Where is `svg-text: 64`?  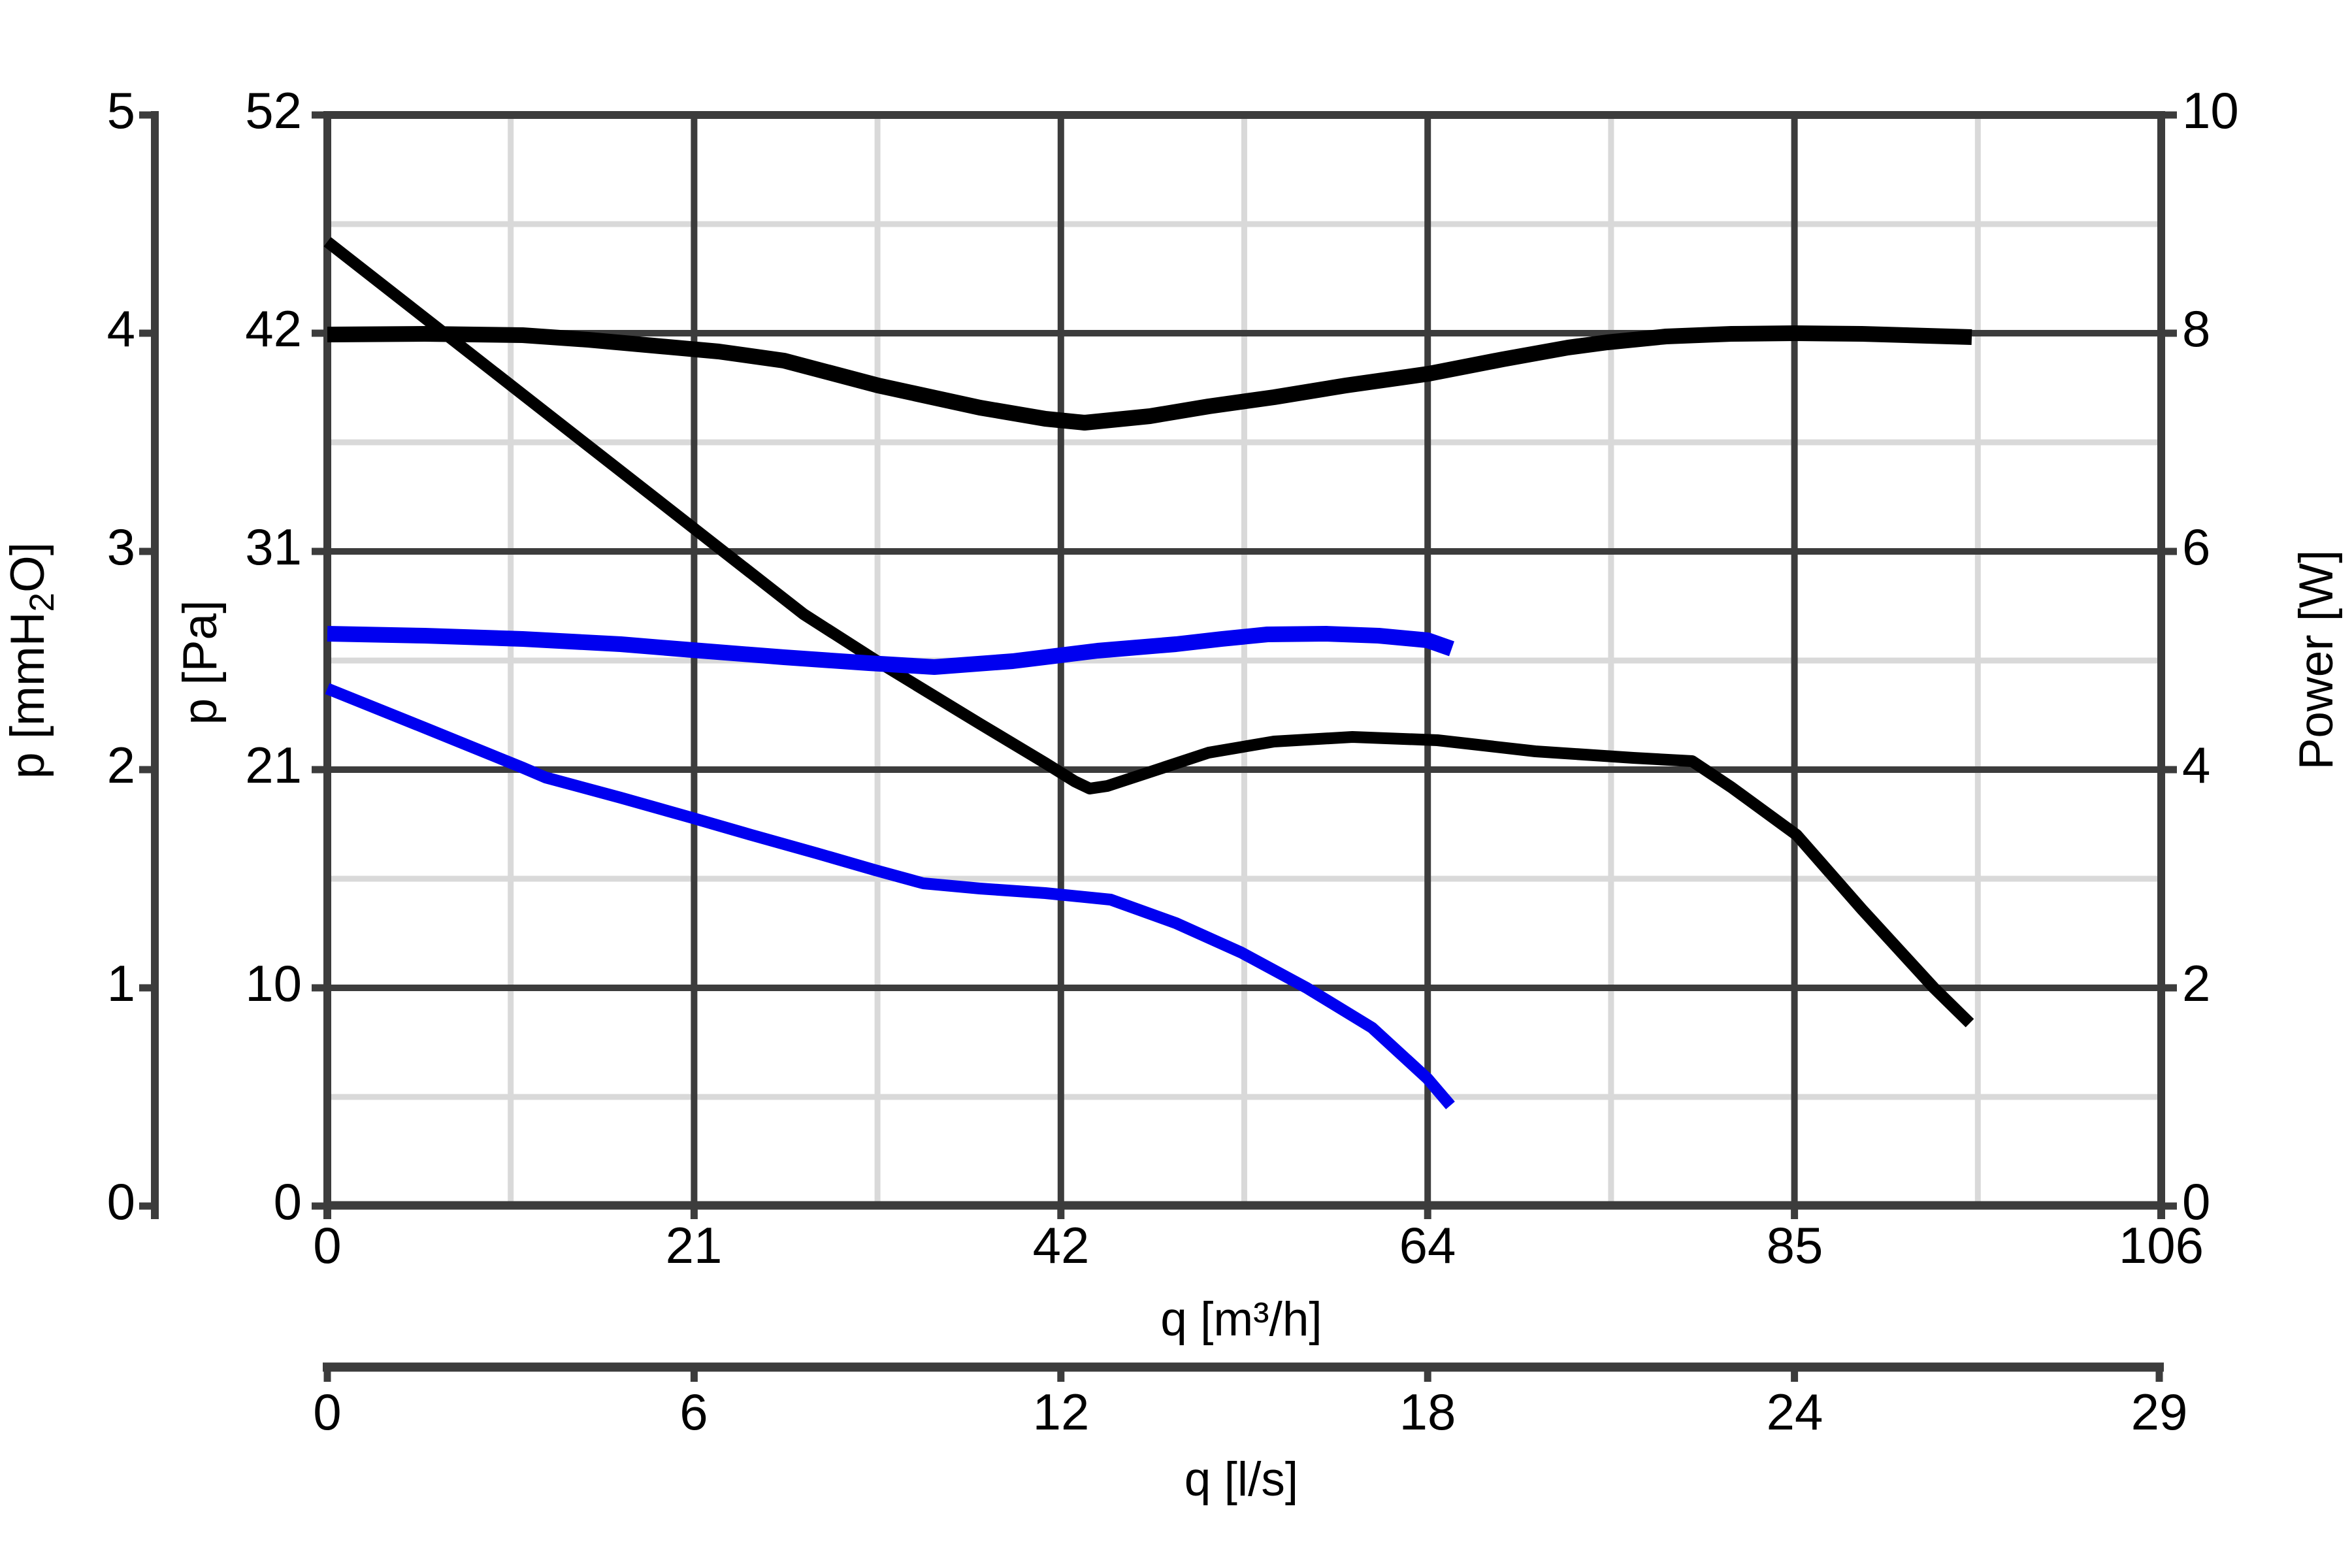 svg-text: 64 is located at coordinates (1427, 1245).